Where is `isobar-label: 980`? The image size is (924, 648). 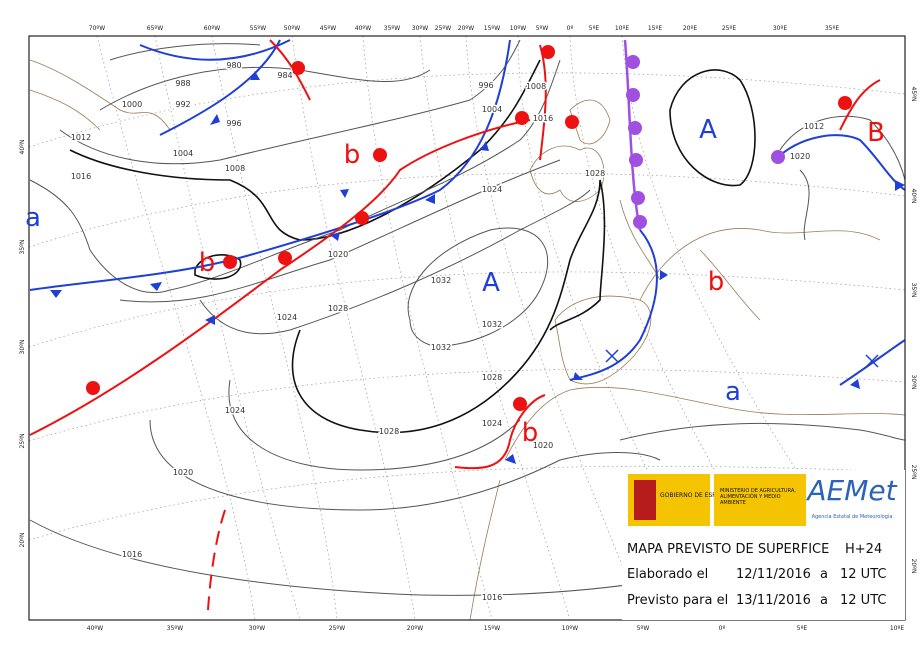 isobar-label: 980 is located at coordinates (233, 65).